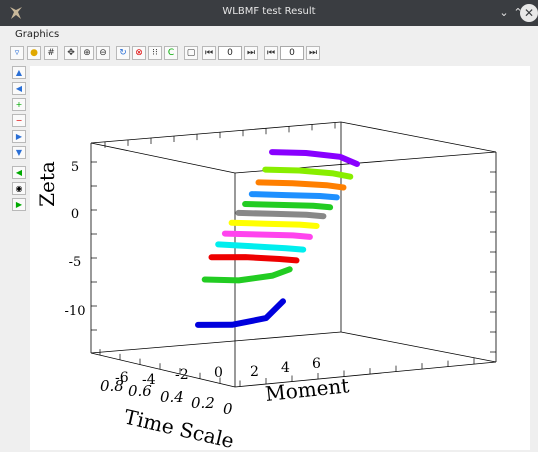 The image size is (538, 452). Describe the element at coordinates (191, 53) in the screenshot. I see `copy-icon: ▢` at that location.